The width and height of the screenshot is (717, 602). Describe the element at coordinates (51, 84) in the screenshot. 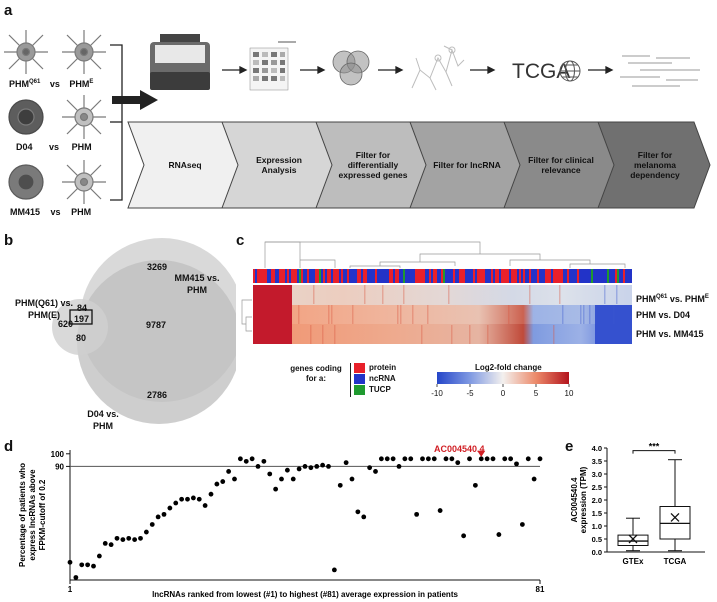

I see `comparison-label-1: PHMQ61 vs PHME` at that location.